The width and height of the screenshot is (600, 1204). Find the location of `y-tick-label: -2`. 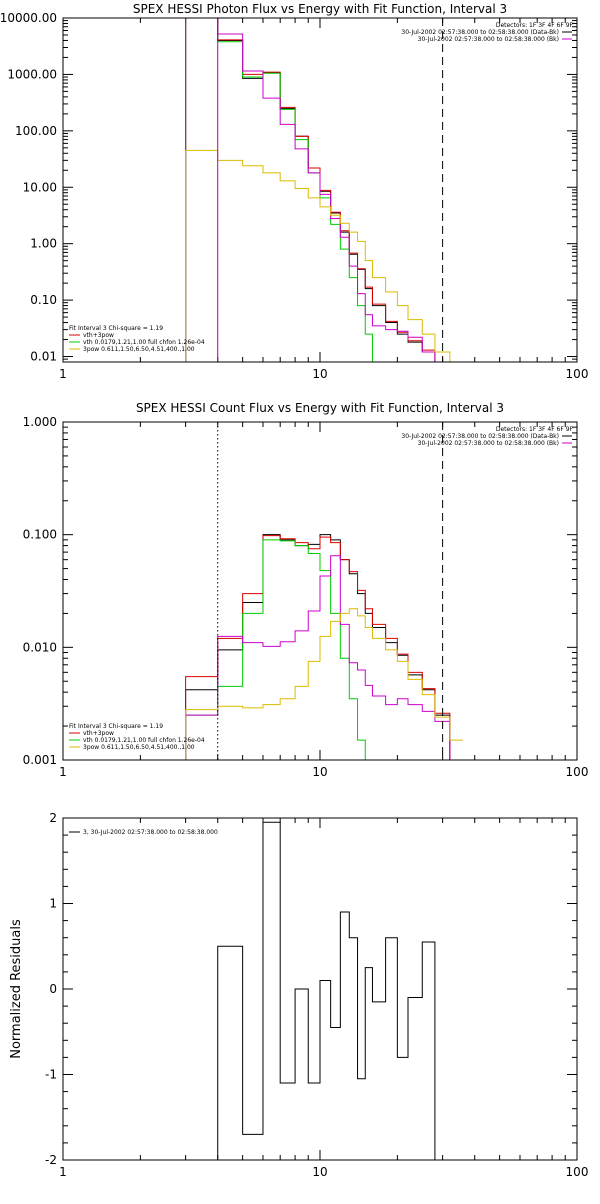

y-tick-label: -2 is located at coordinates (51, 1160).